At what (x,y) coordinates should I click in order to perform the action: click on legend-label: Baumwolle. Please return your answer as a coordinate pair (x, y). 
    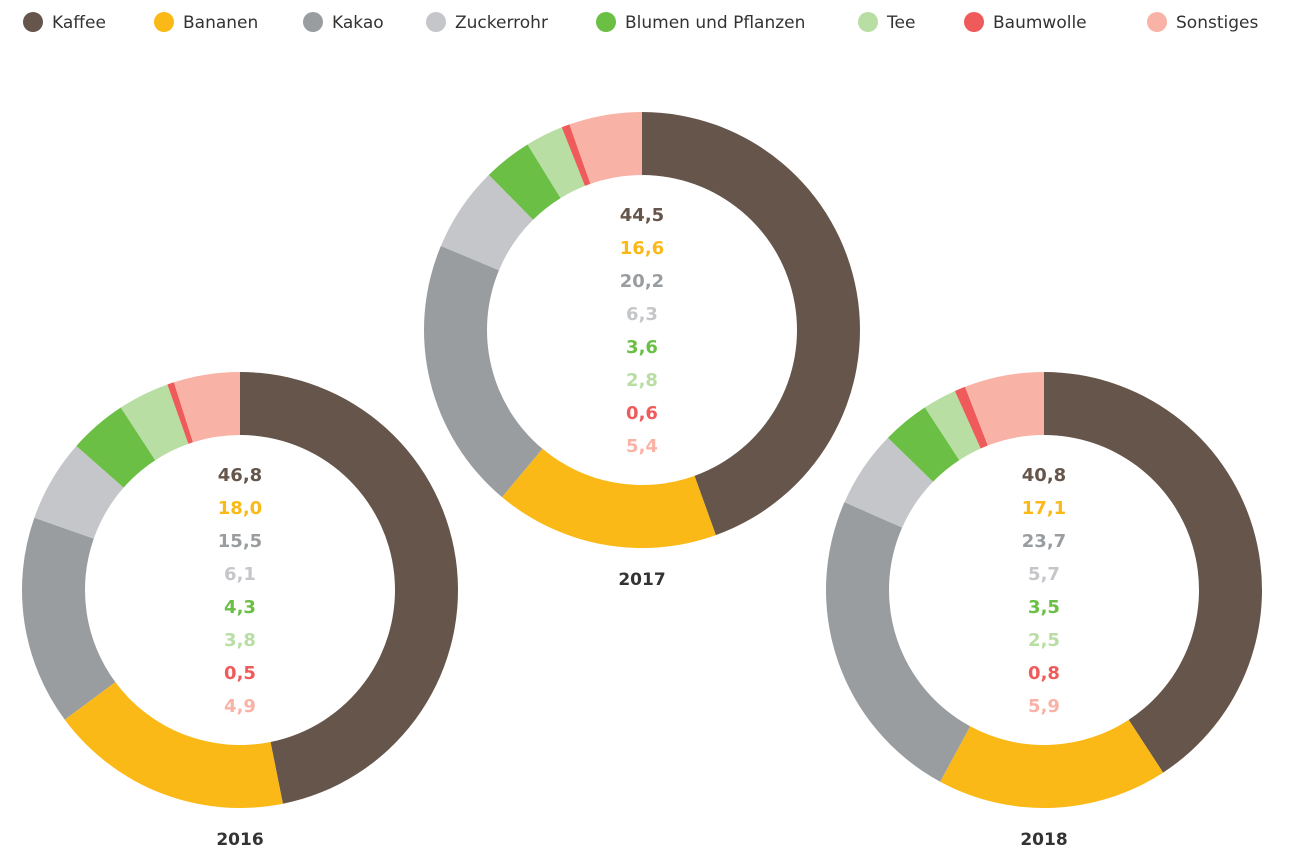
    Looking at the image, I should click on (1040, 23).